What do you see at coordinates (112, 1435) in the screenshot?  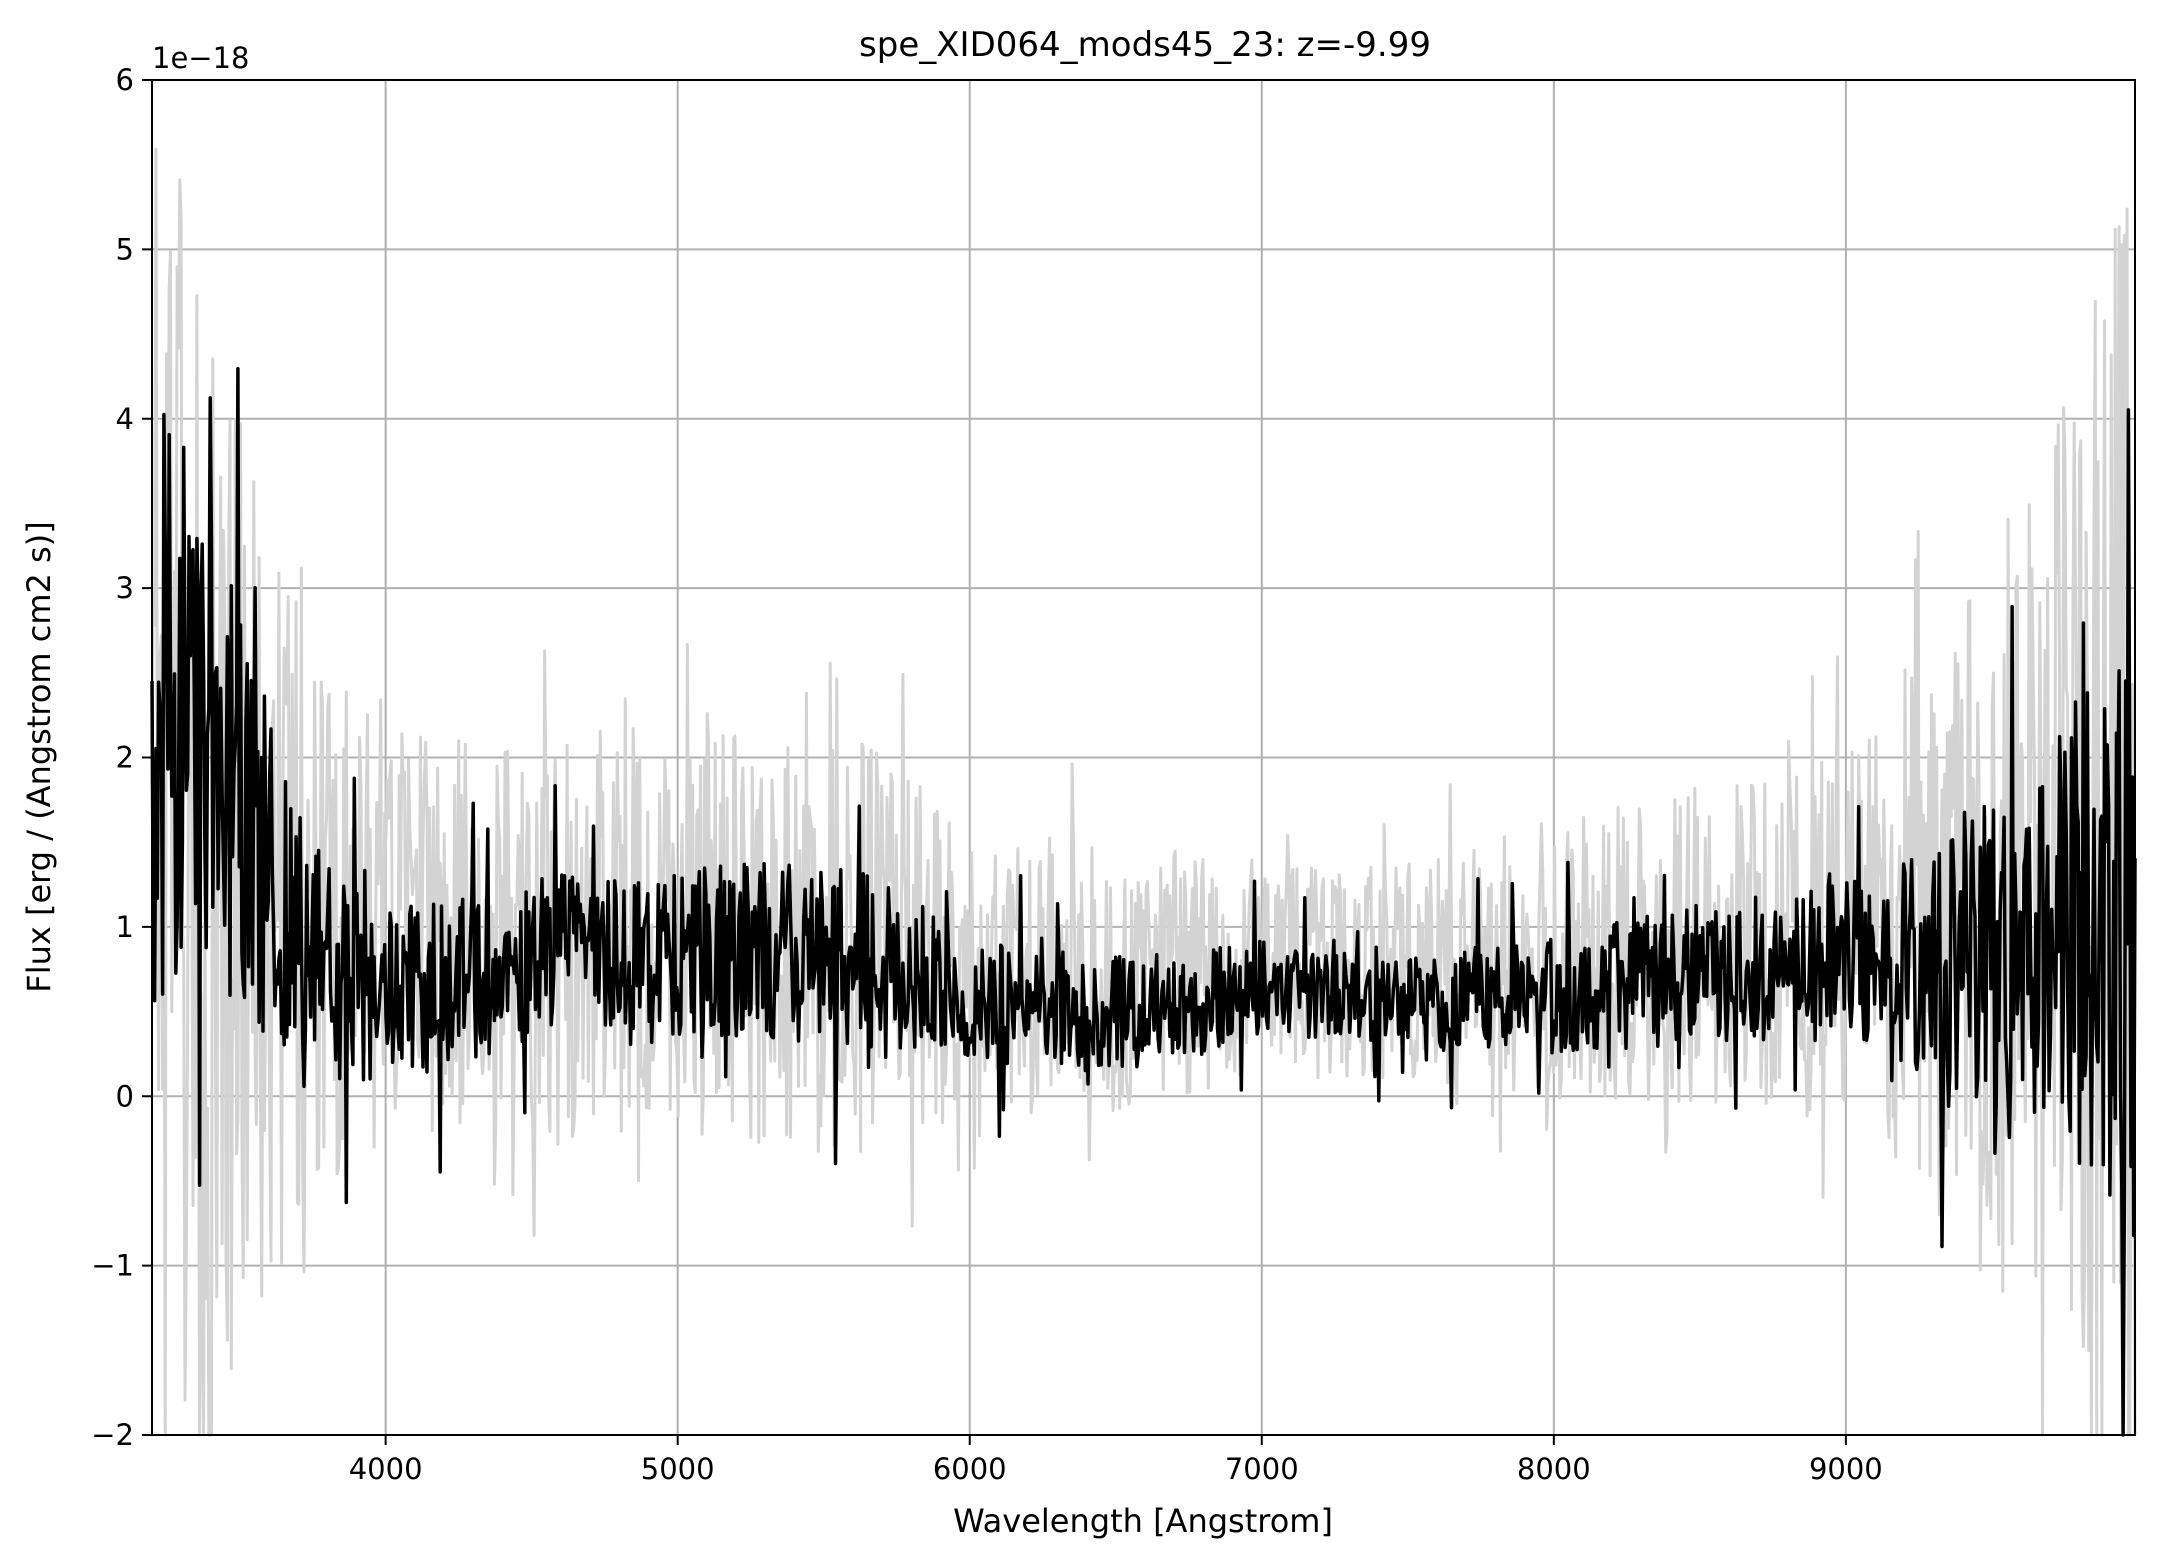 I see `y-tick-label: −2` at bounding box center [112, 1435].